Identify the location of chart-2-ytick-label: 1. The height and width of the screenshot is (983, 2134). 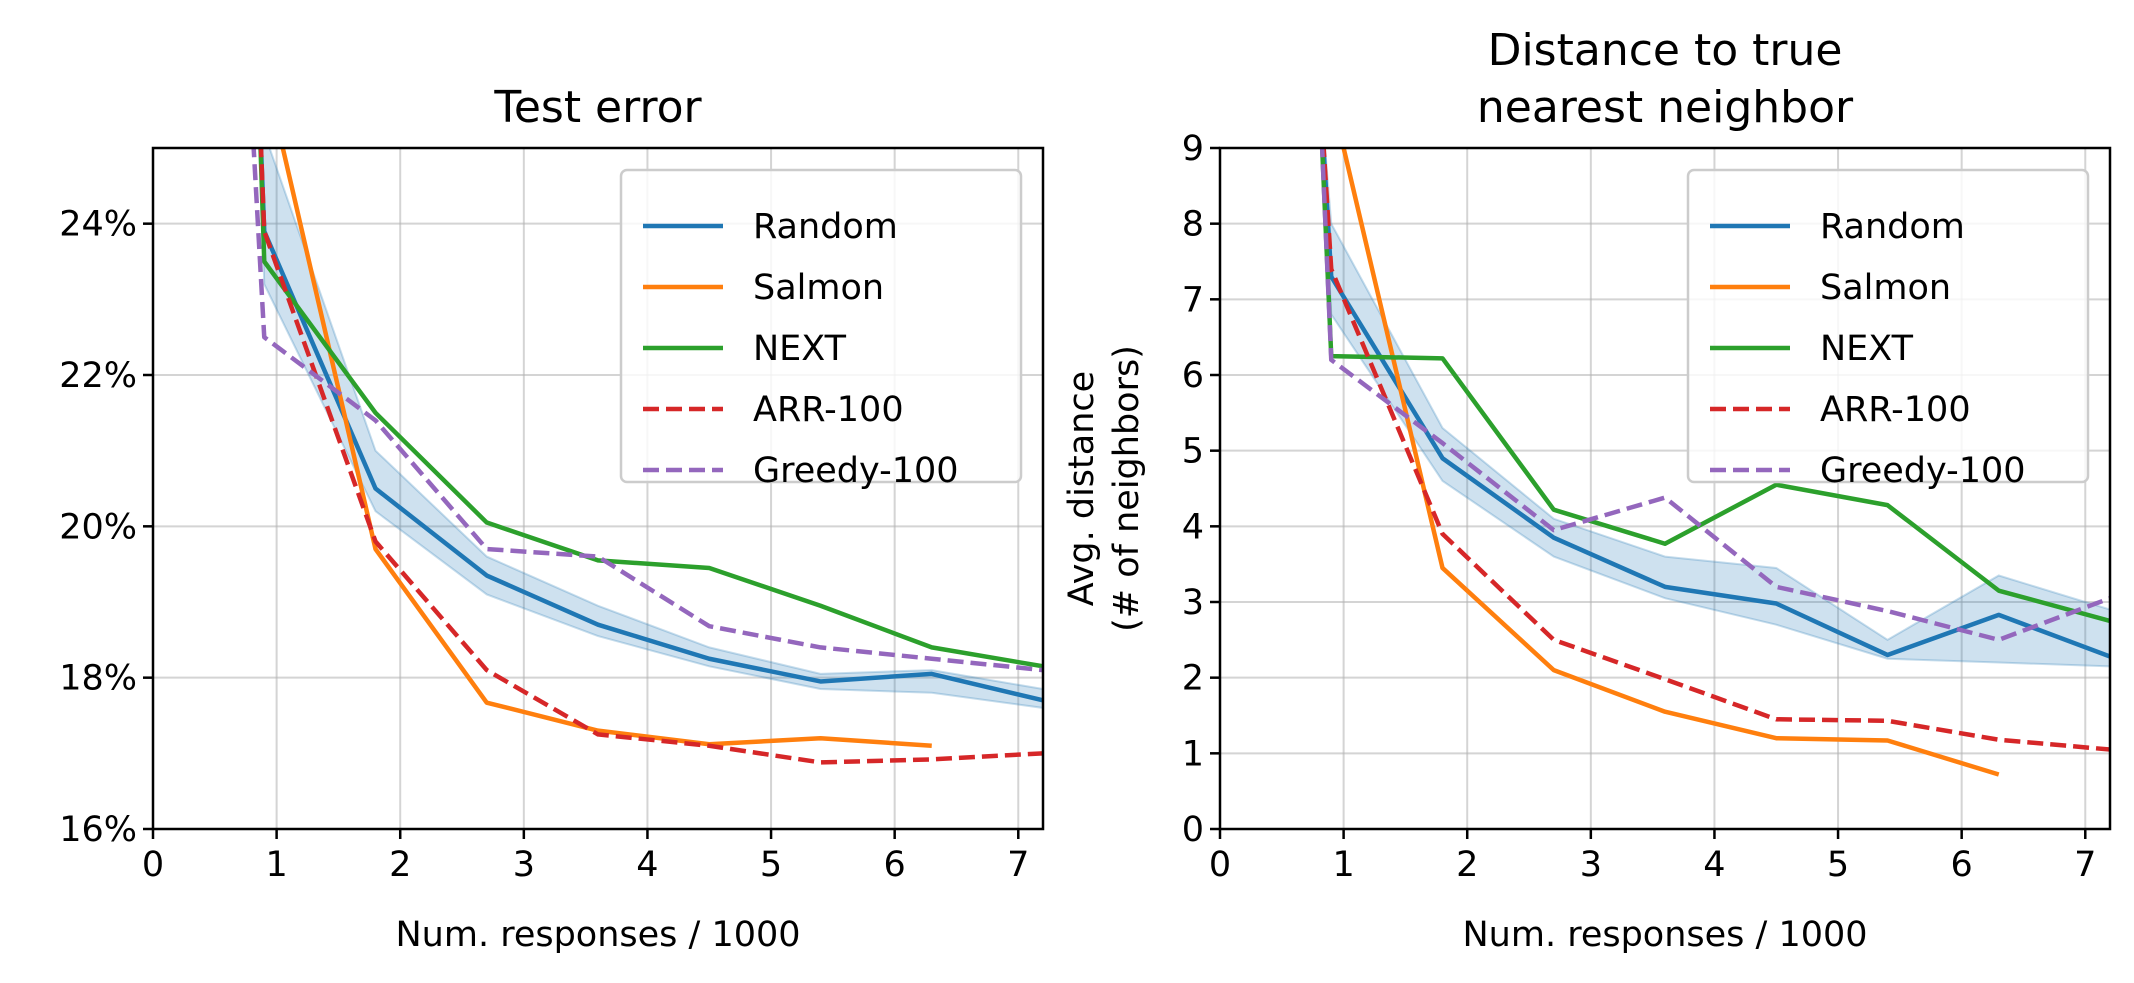
(1193, 754).